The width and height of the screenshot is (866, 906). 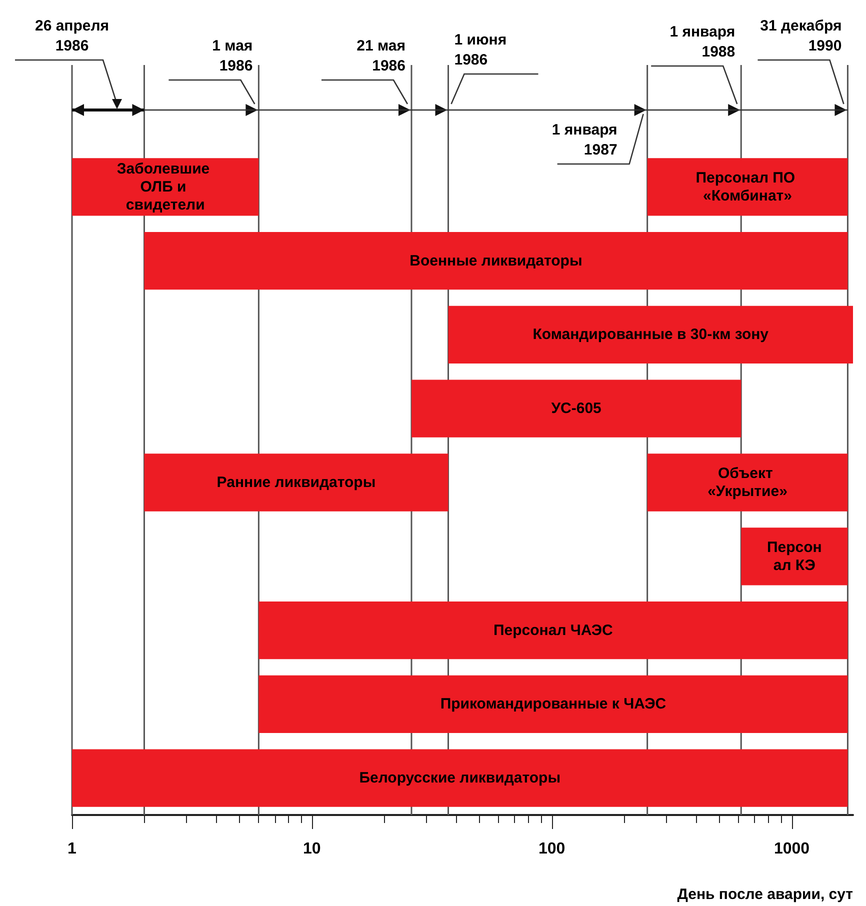 What do you see at coordinates (585, 140) in the screenshot?
I see `ref-line-label: 1 января 1987` at bounding box center [585, 140].